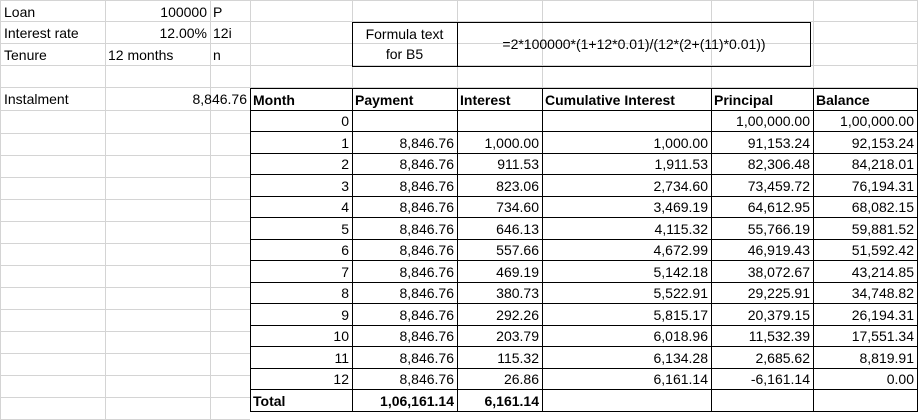 This screenshot has width=918, height=420. What do you see at coordinates (485, 100) in the screenshot?
I see `header-interest: Interest` at bounding box center [485, 100].